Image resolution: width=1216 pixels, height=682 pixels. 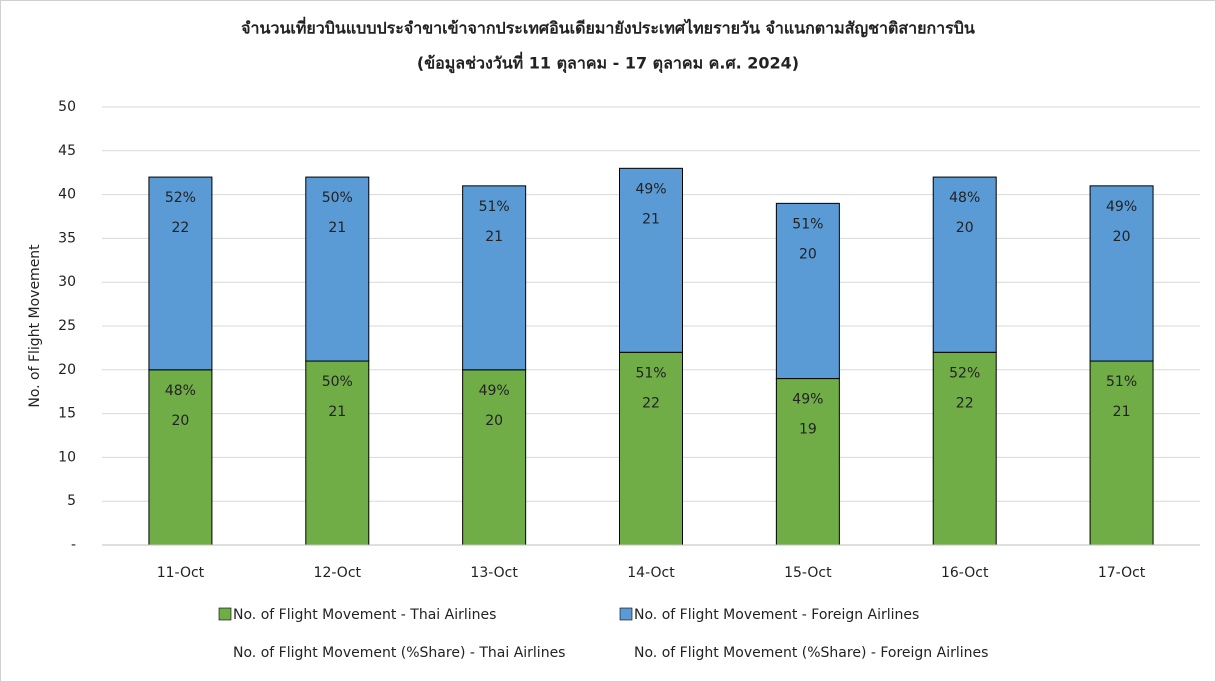 I want to click on y-tick-label: 15, so click(x=67, y=414).